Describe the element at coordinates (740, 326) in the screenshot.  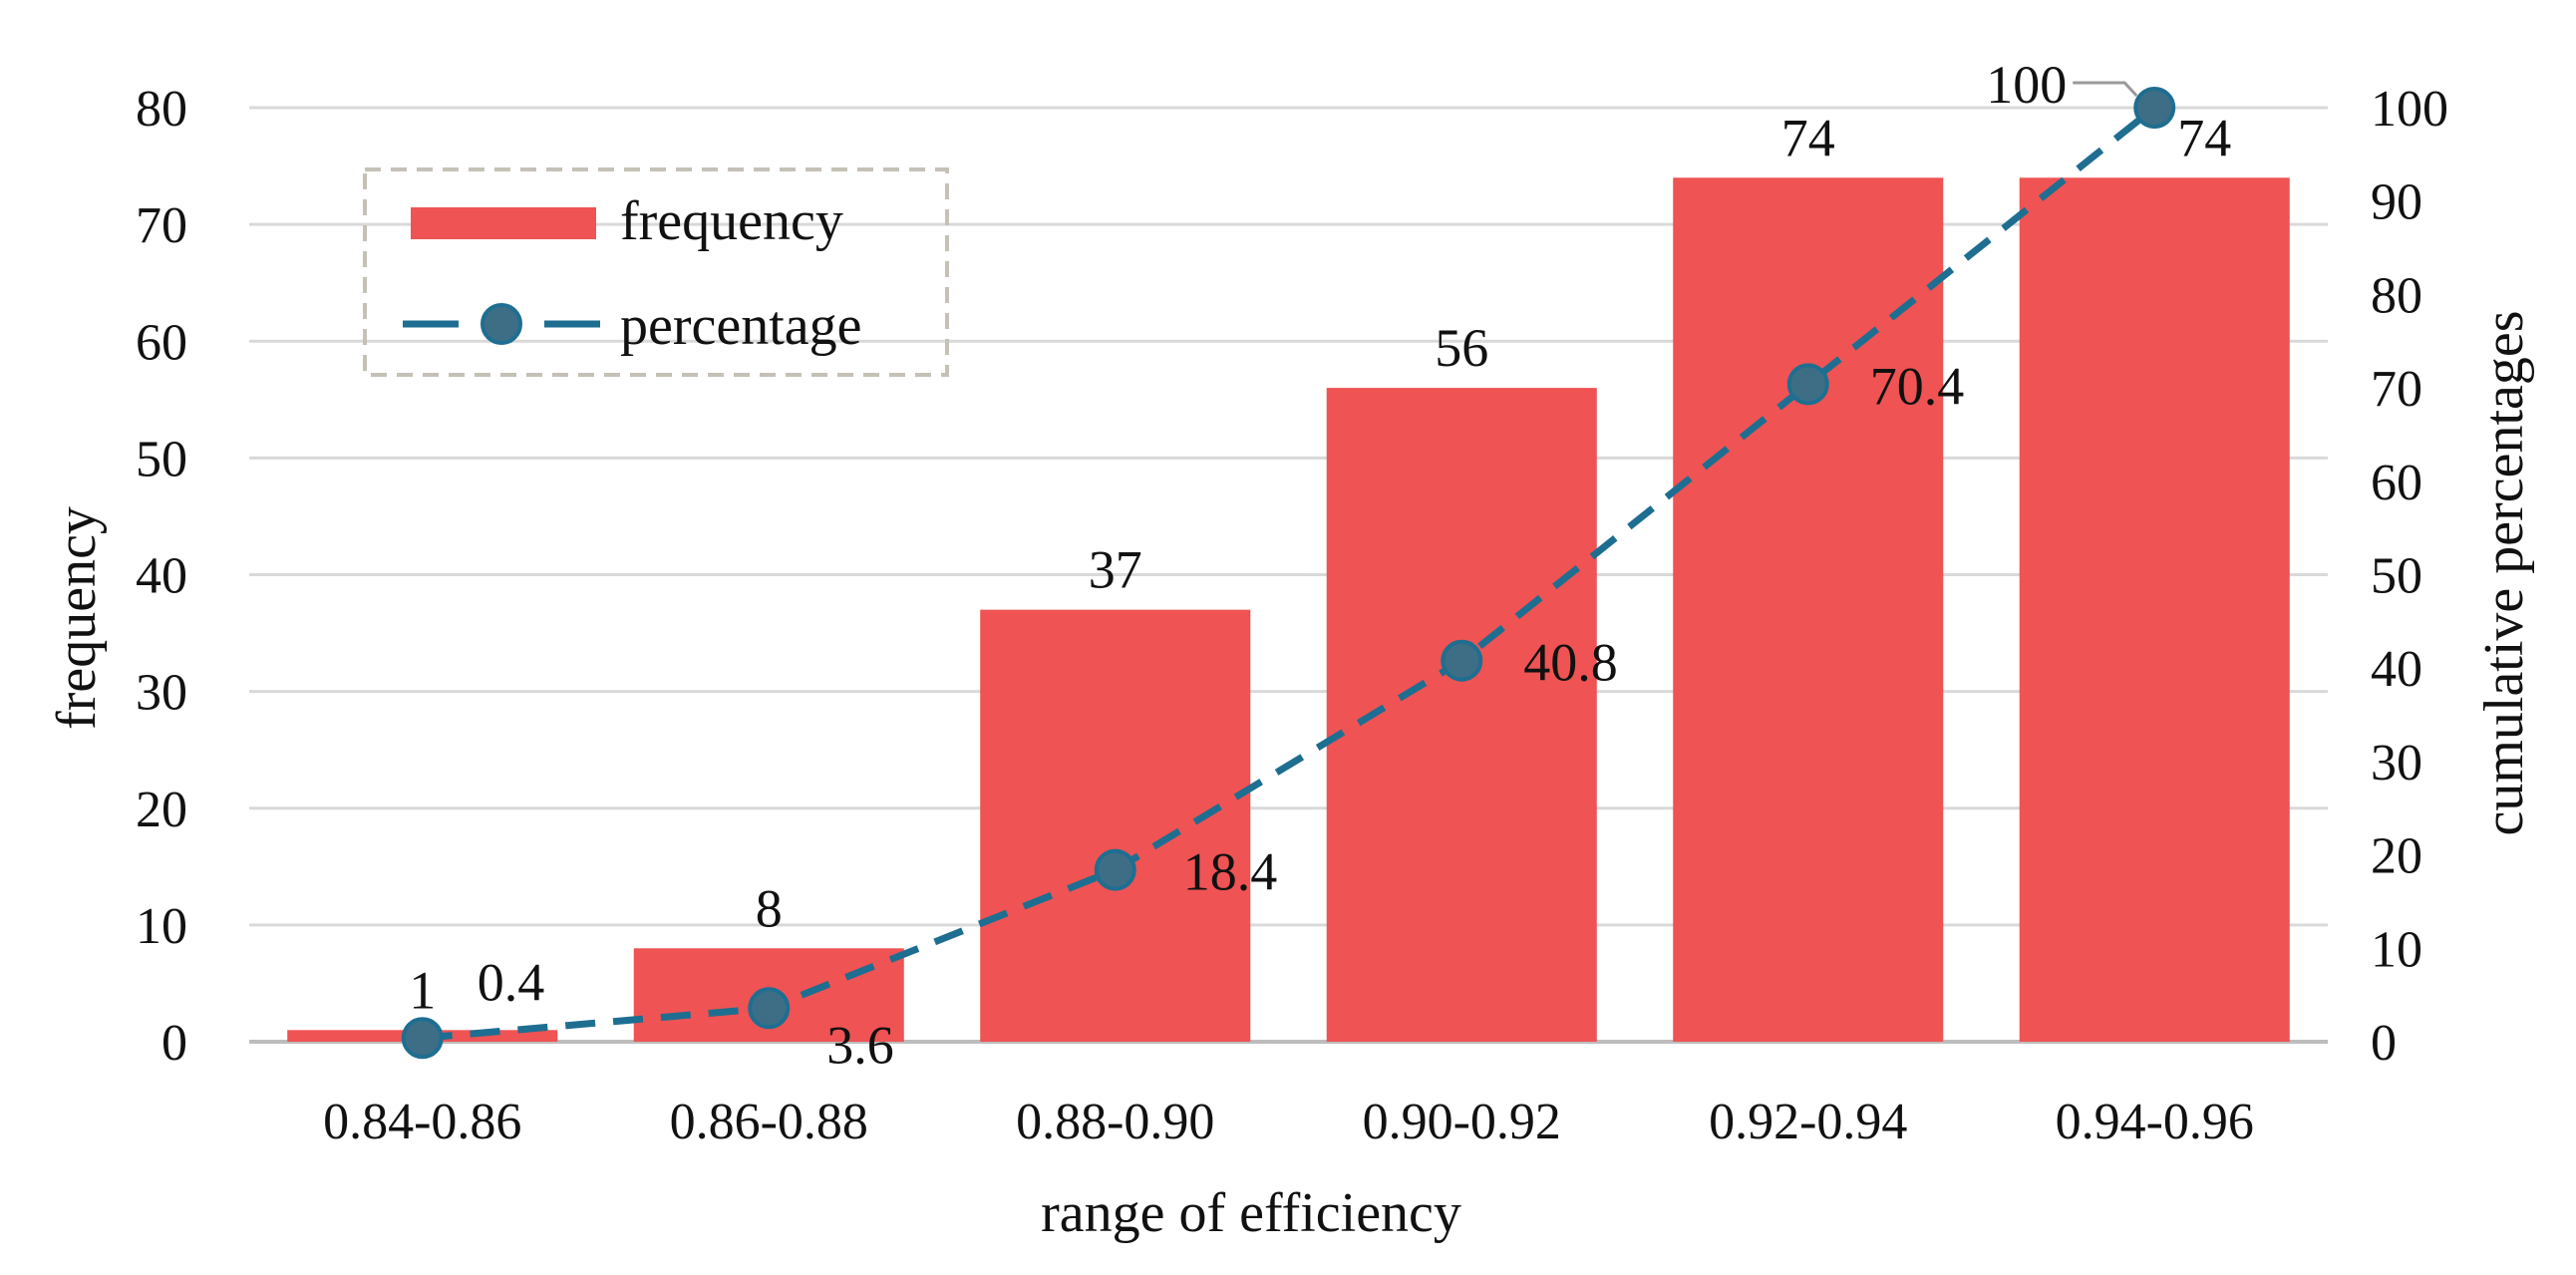
I see `legend-percentage-label: percentage` at that location.